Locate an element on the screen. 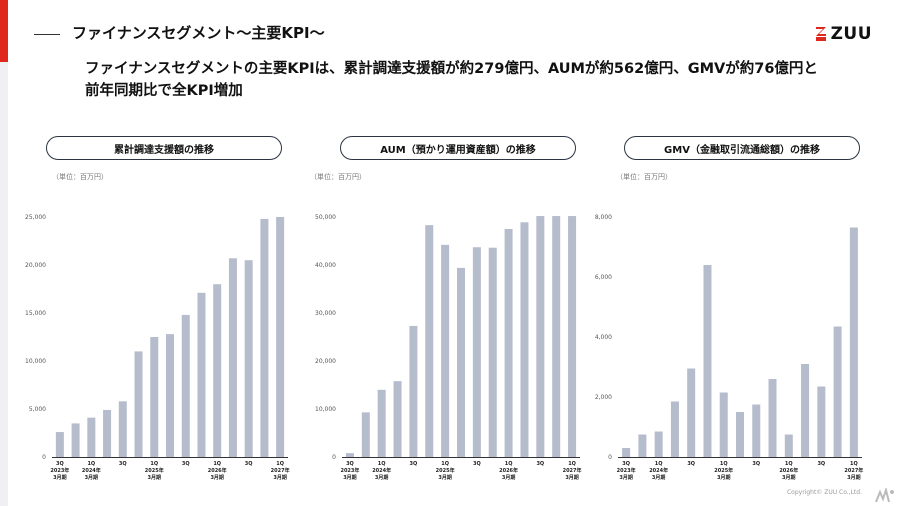 The width and height of the screenshot is (900, 506). chart-label-gmv: GMV（金融取引流通総額）の推移 is located at coordinates (742, 148).